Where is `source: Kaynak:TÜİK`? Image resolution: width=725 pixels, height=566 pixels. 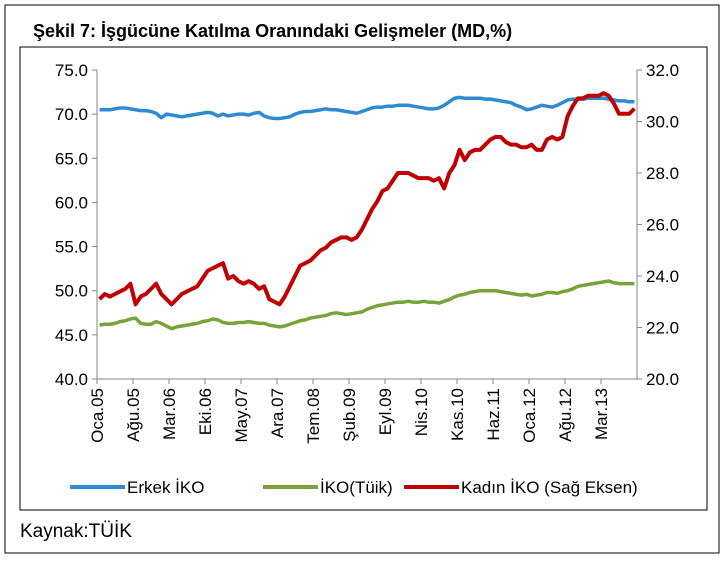 source: Kaynak:TÜİK is located at coordinates (76, 531).